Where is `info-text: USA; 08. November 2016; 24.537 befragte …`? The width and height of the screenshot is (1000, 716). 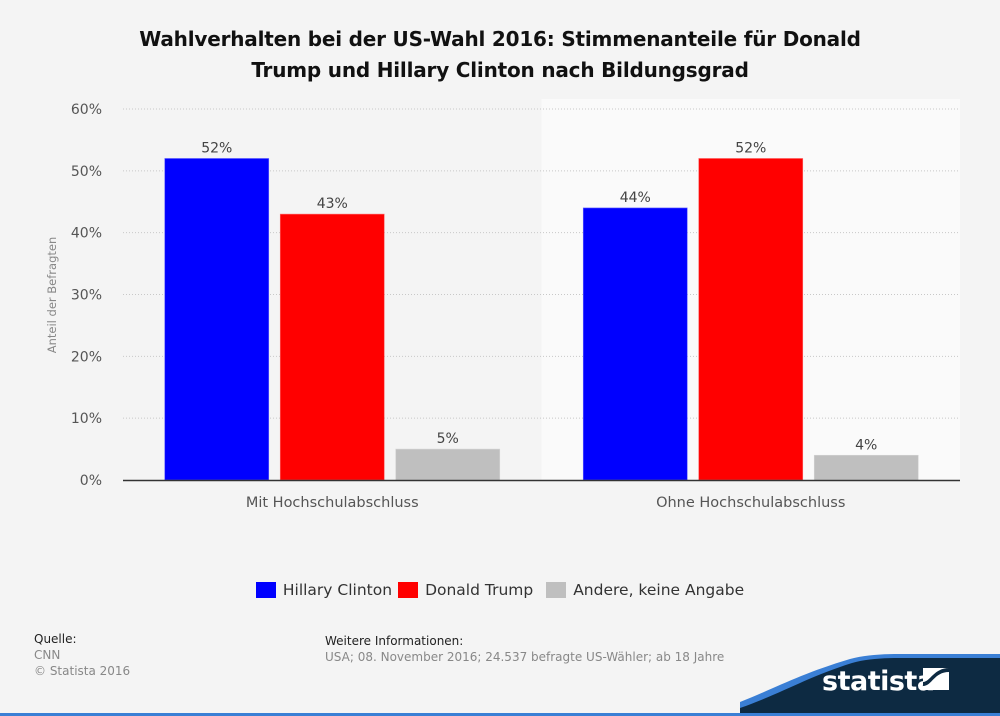 info-text: USA; 08. November 2016; 24.537 befragte … is located at coordinates (525, 657).